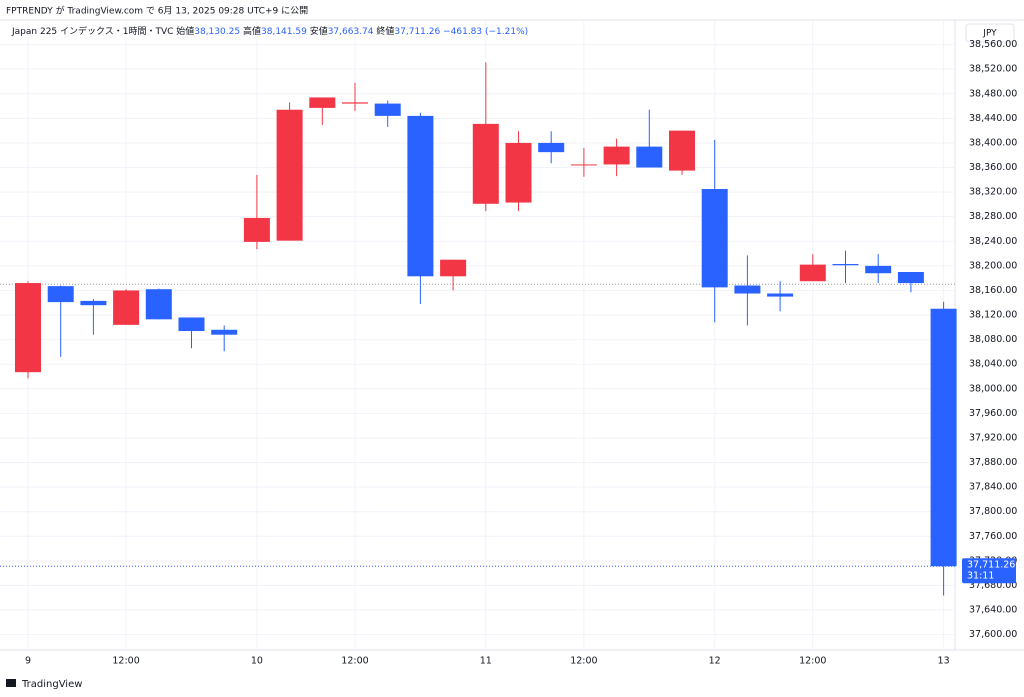  I want to click on close-value: 37,711.26, so click(417, 32).